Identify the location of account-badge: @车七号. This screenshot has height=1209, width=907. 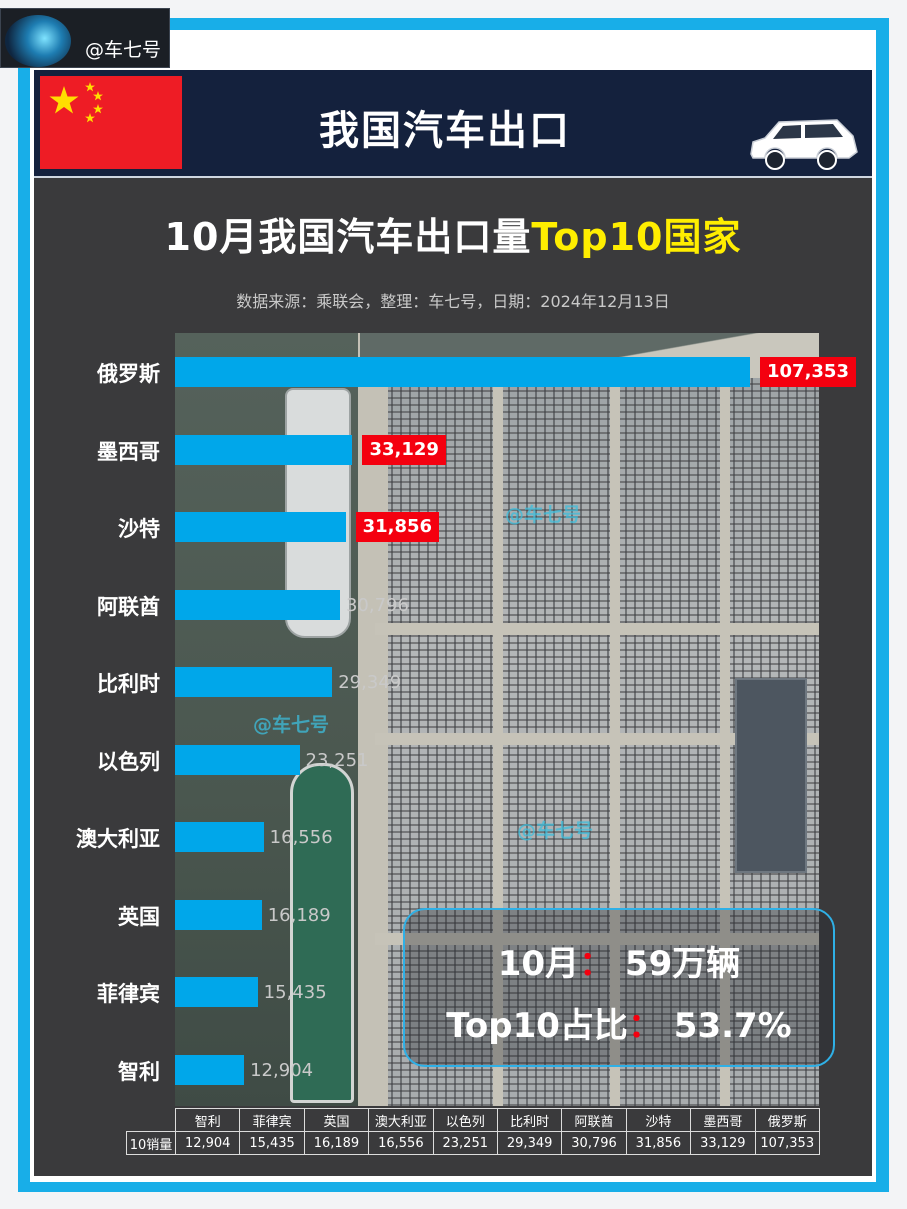
(85, 38).